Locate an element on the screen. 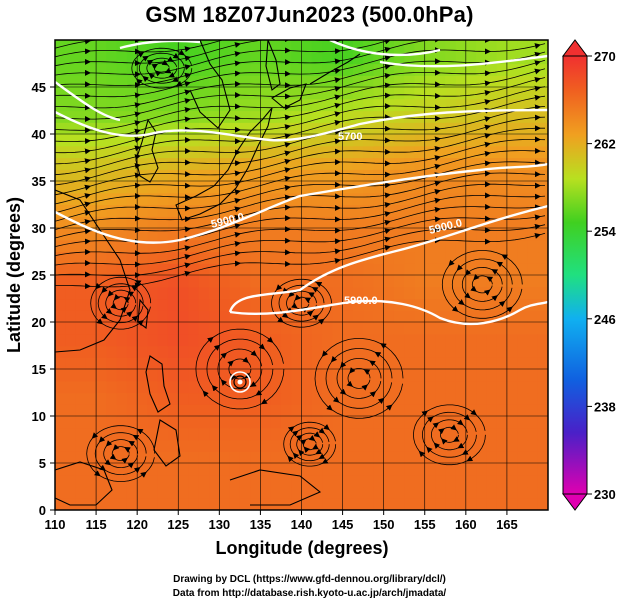 The width and height of the screenshot is (619, 605). coastline-sakhalin is located at coordinates (273, 65).